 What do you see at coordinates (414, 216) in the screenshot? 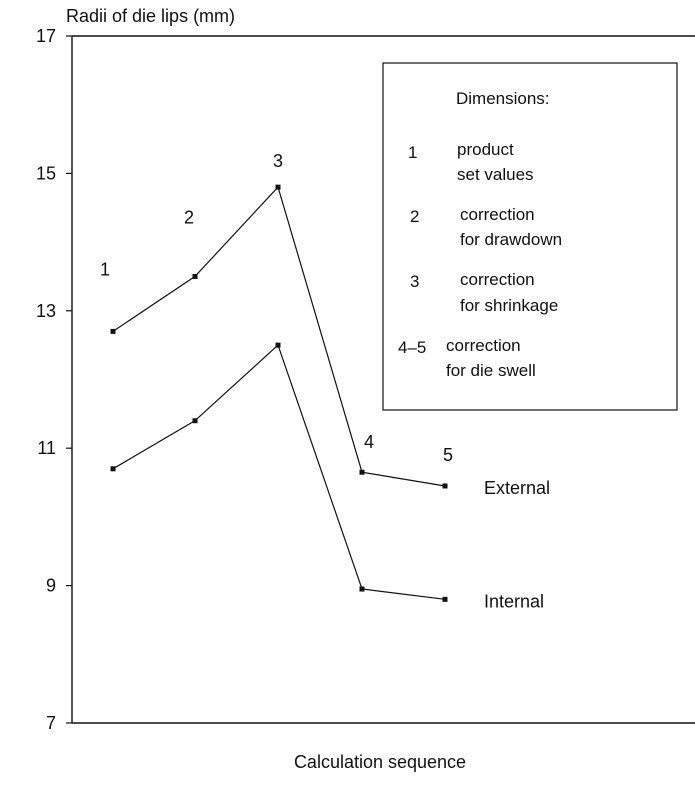
I see `legend-entry-2-num: 2` at bounding box center [414, 216].